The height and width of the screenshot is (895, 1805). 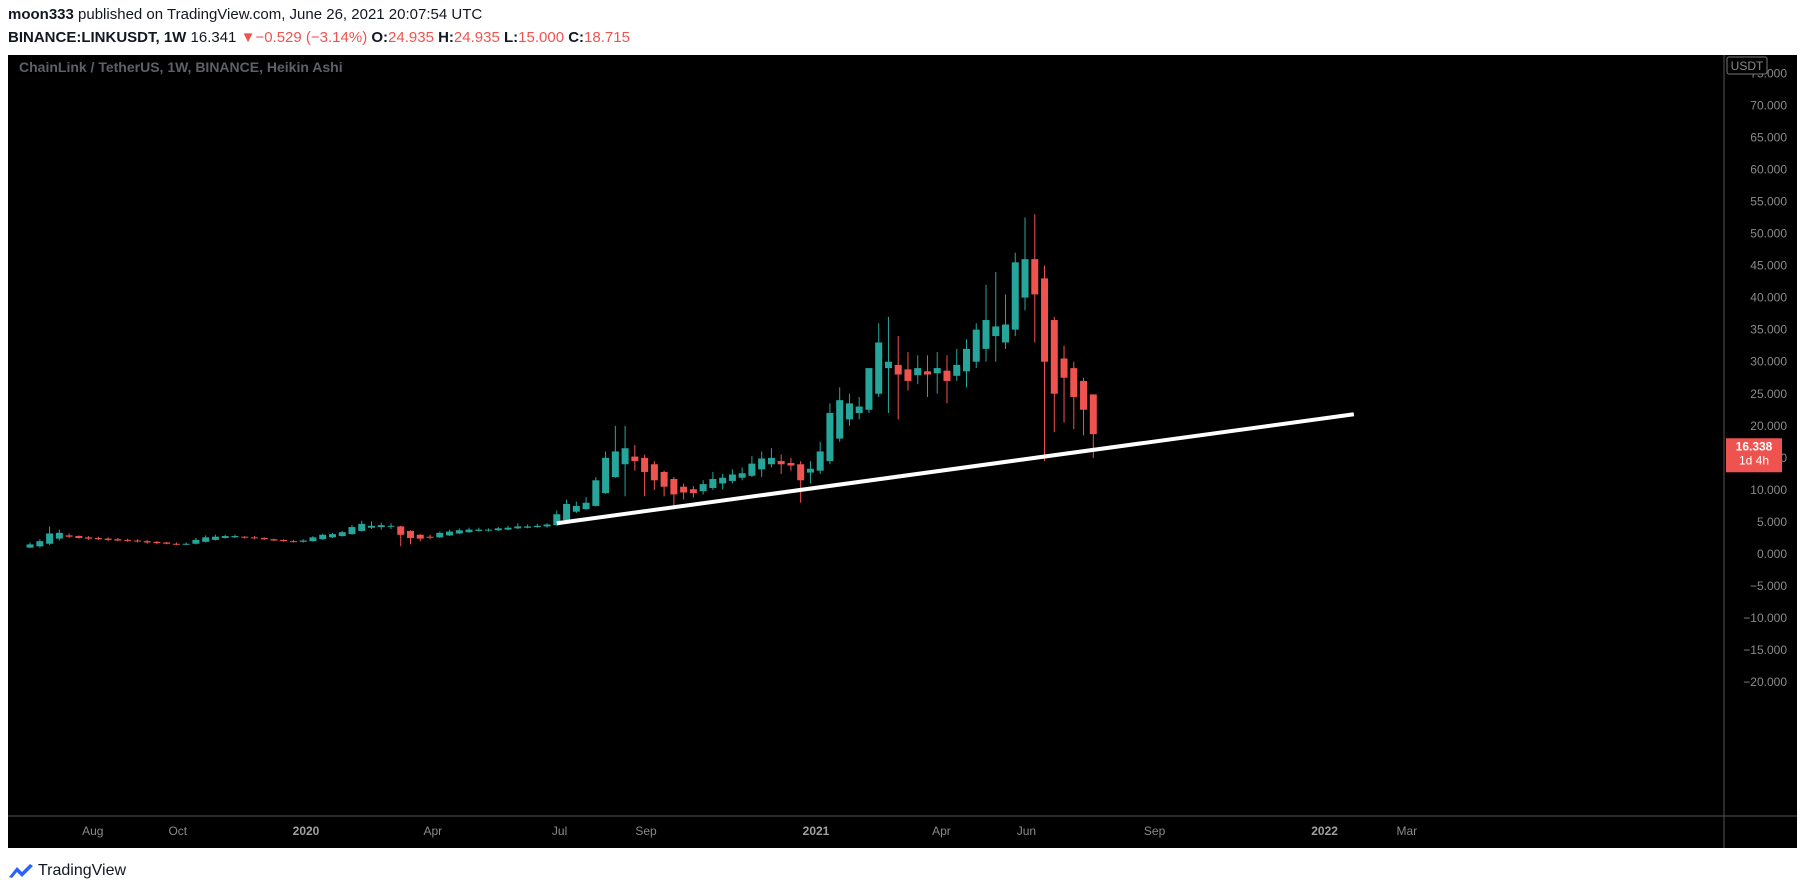 I want to click on time-axis: Aug Oct 2020 Apr Jul Sep 2021 Apr Jun Sep 2022 Mar, so click(x=749, y=831).